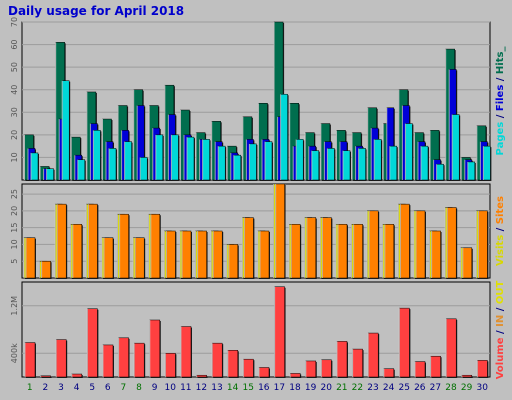  I want to click on x-tick-label: 8, so click(139, 388).